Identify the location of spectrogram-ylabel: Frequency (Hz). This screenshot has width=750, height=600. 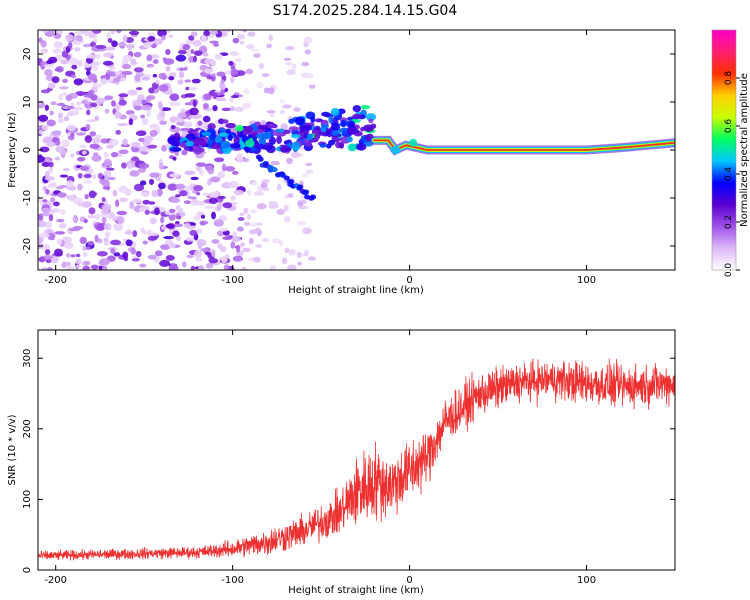
(12, 150).